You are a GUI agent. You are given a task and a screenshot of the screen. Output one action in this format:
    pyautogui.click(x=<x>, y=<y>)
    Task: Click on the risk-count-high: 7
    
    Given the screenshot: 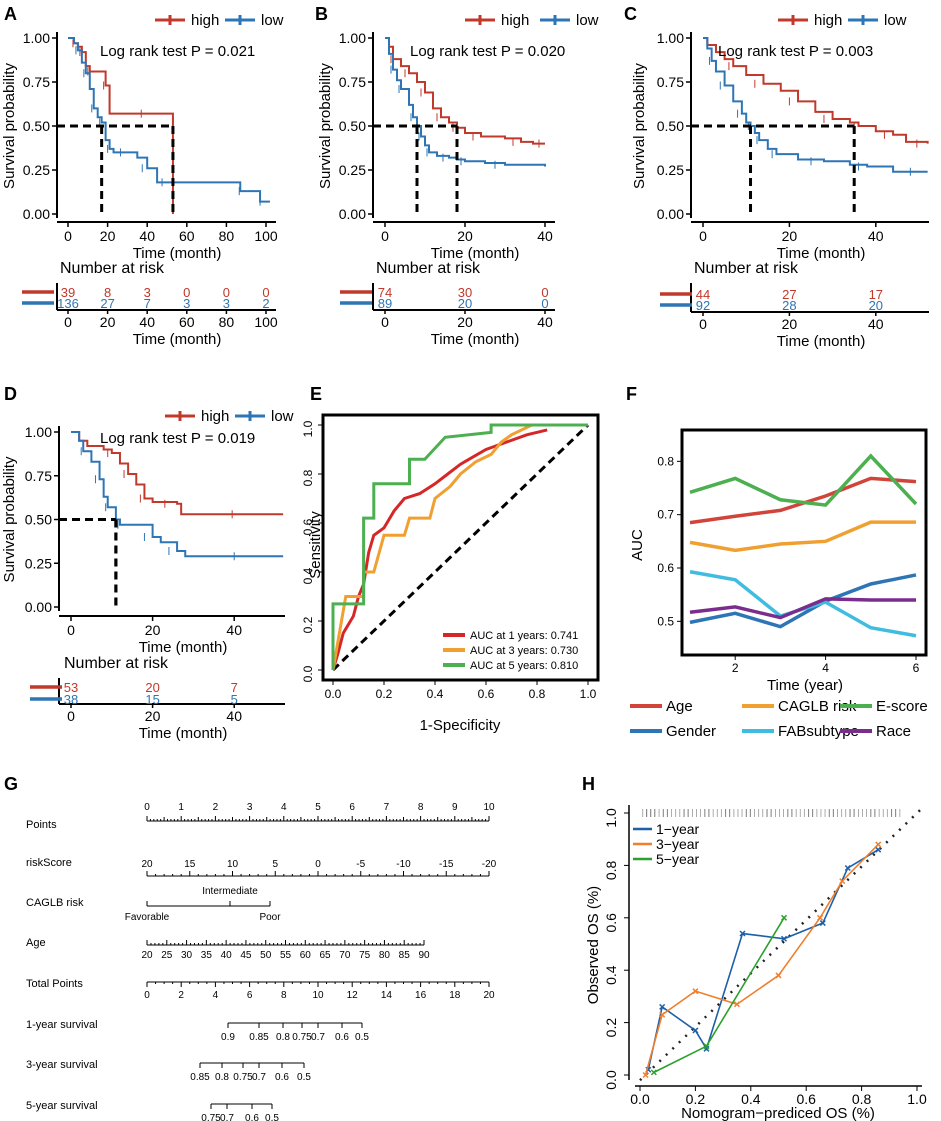 What is the action you would take?
    pyautogui.click(x=234, y=687)
    